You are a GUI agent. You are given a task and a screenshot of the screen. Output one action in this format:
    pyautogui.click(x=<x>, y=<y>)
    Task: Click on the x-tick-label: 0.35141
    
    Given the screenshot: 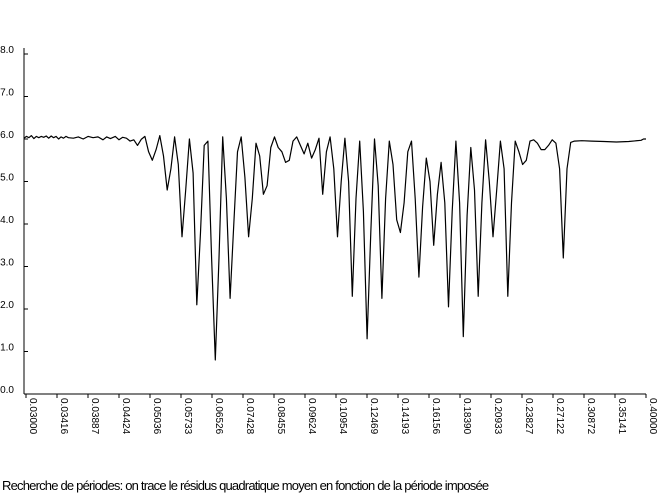 What is the action you would take?
    pyautogui.click(x=621, y=416)
    